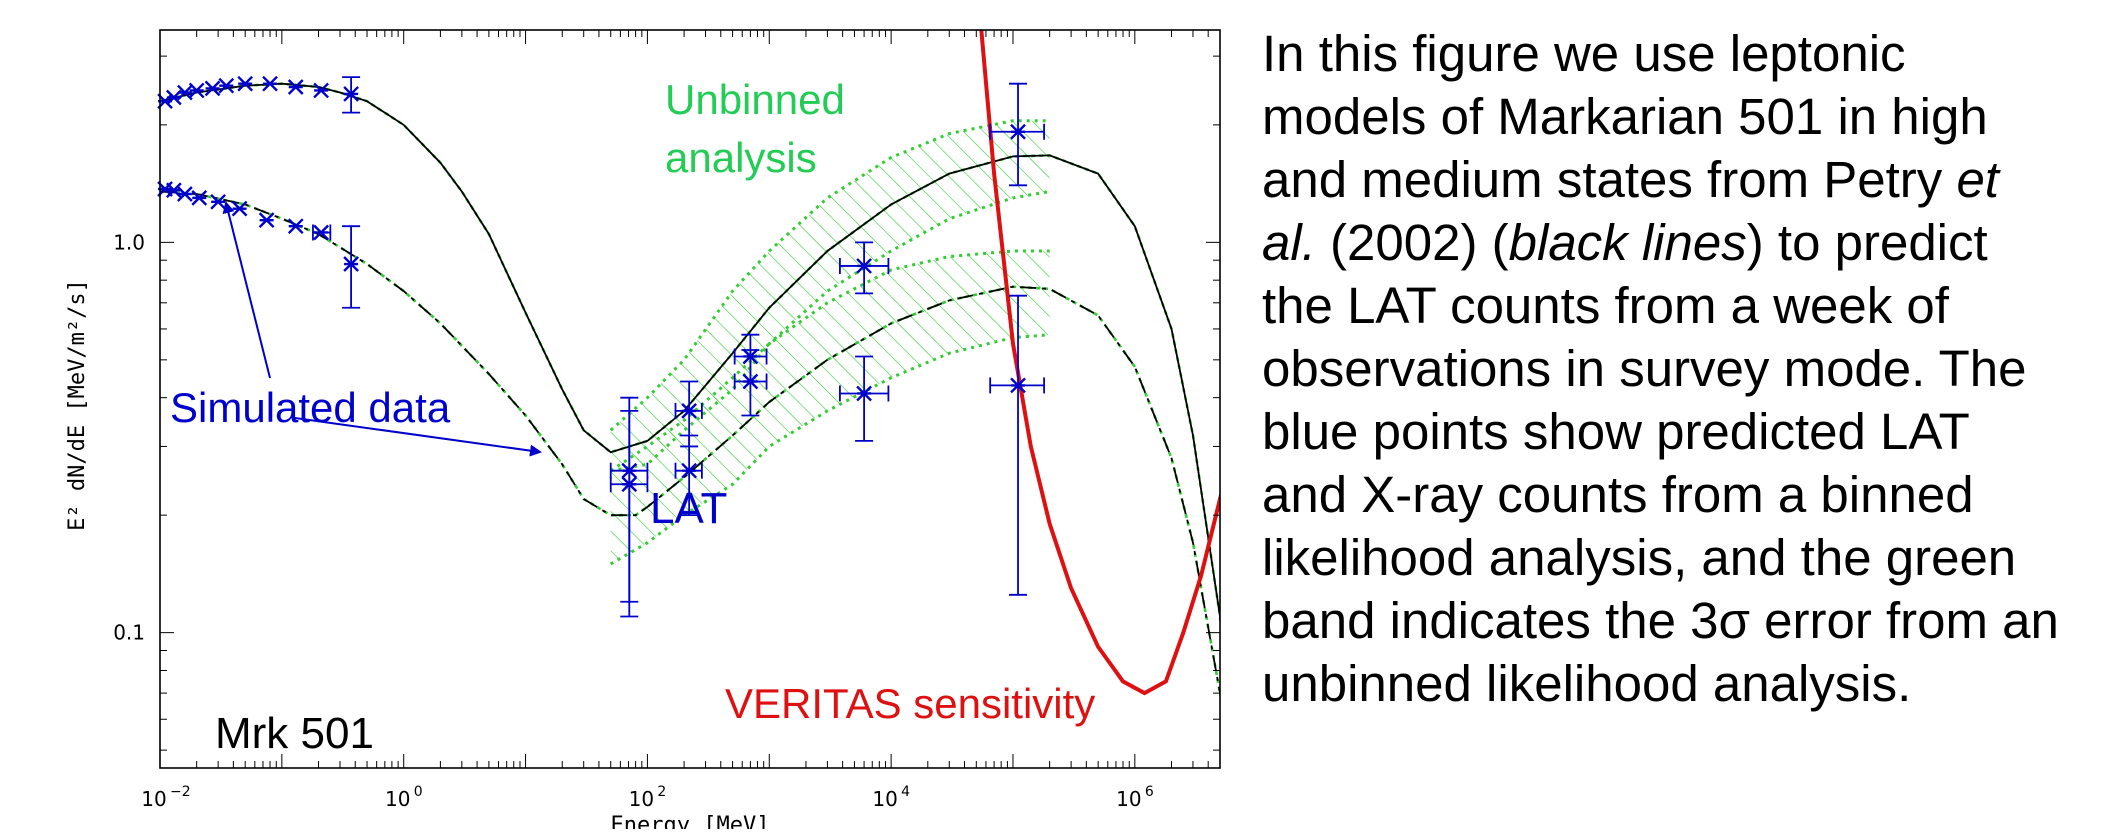 The image size is (2118, 834). I want to click on caption-line: and X-ray counts from a binned, so click(1687, 494).